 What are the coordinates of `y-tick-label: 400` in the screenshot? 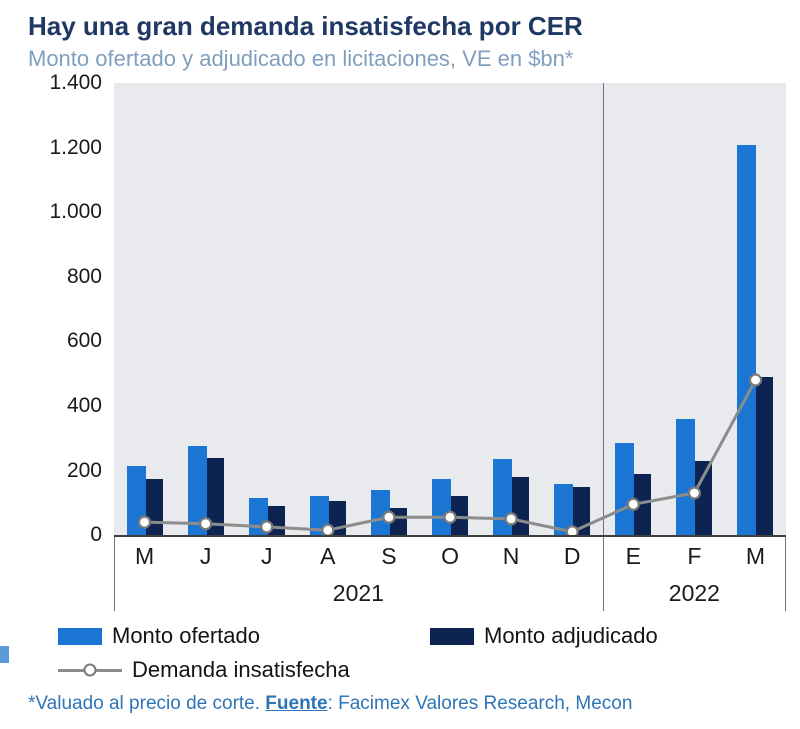 It's located at (84, 406).